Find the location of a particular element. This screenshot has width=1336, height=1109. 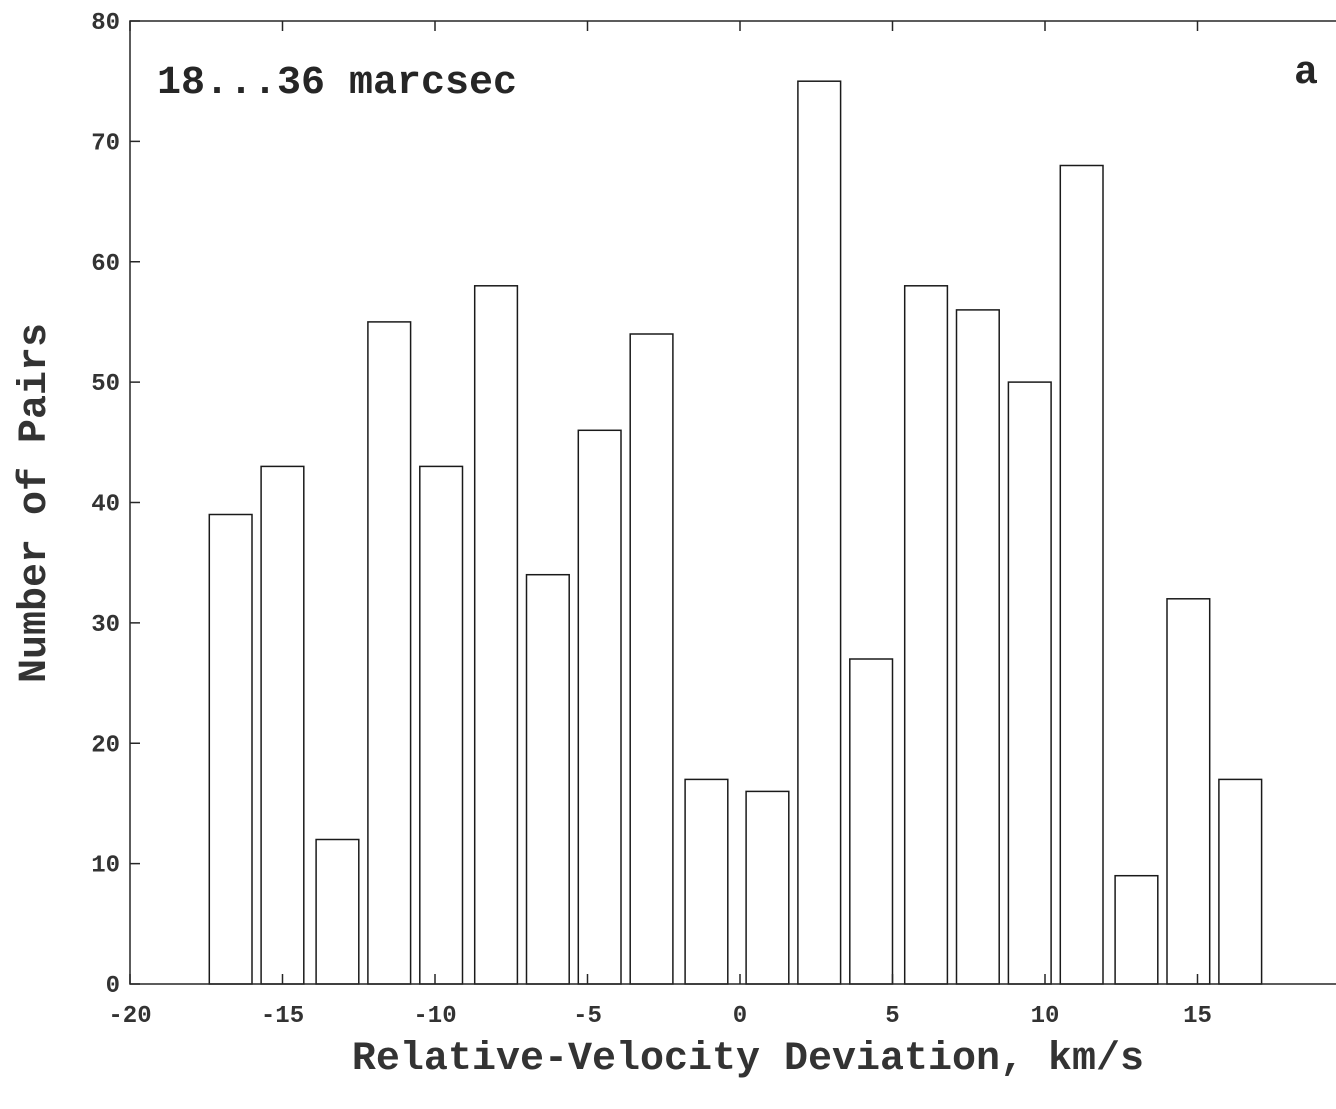

x-tick-labels: -20-15-10-505101520 is located at coordinates (722, 1016).